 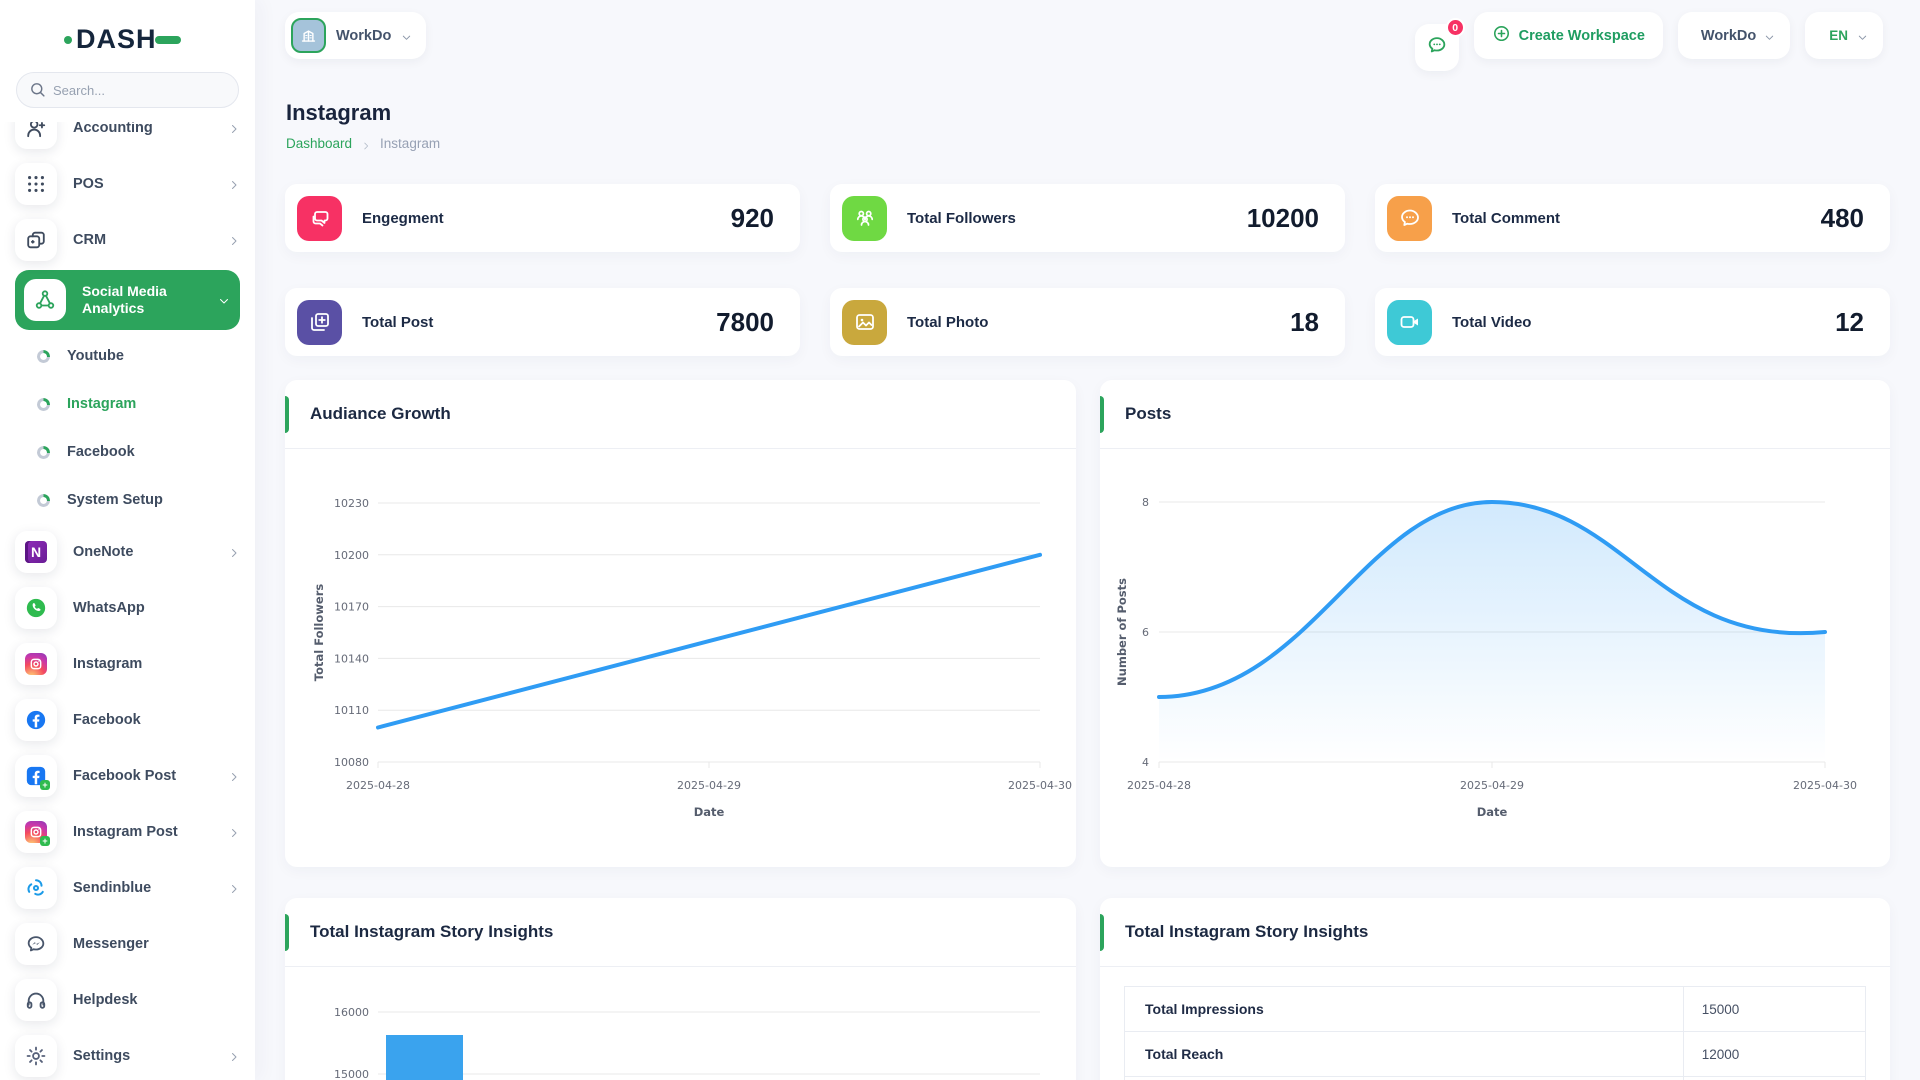 I want to click on stat-value: 920, so click(x=752, y=217).